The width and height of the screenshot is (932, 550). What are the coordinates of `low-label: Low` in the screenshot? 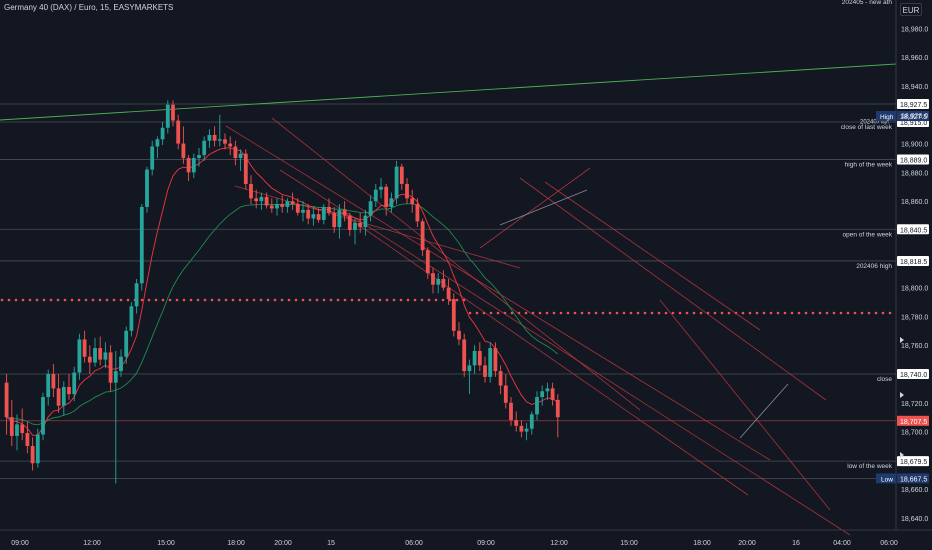 It's located at (887, 479).